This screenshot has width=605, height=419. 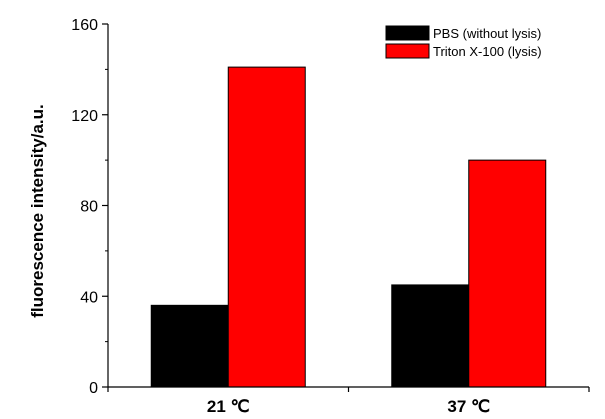 What do you see at coordinates (89, 297) in the screenshot?
I see `y-tick-label: 40` at bounding box center [89, 297].